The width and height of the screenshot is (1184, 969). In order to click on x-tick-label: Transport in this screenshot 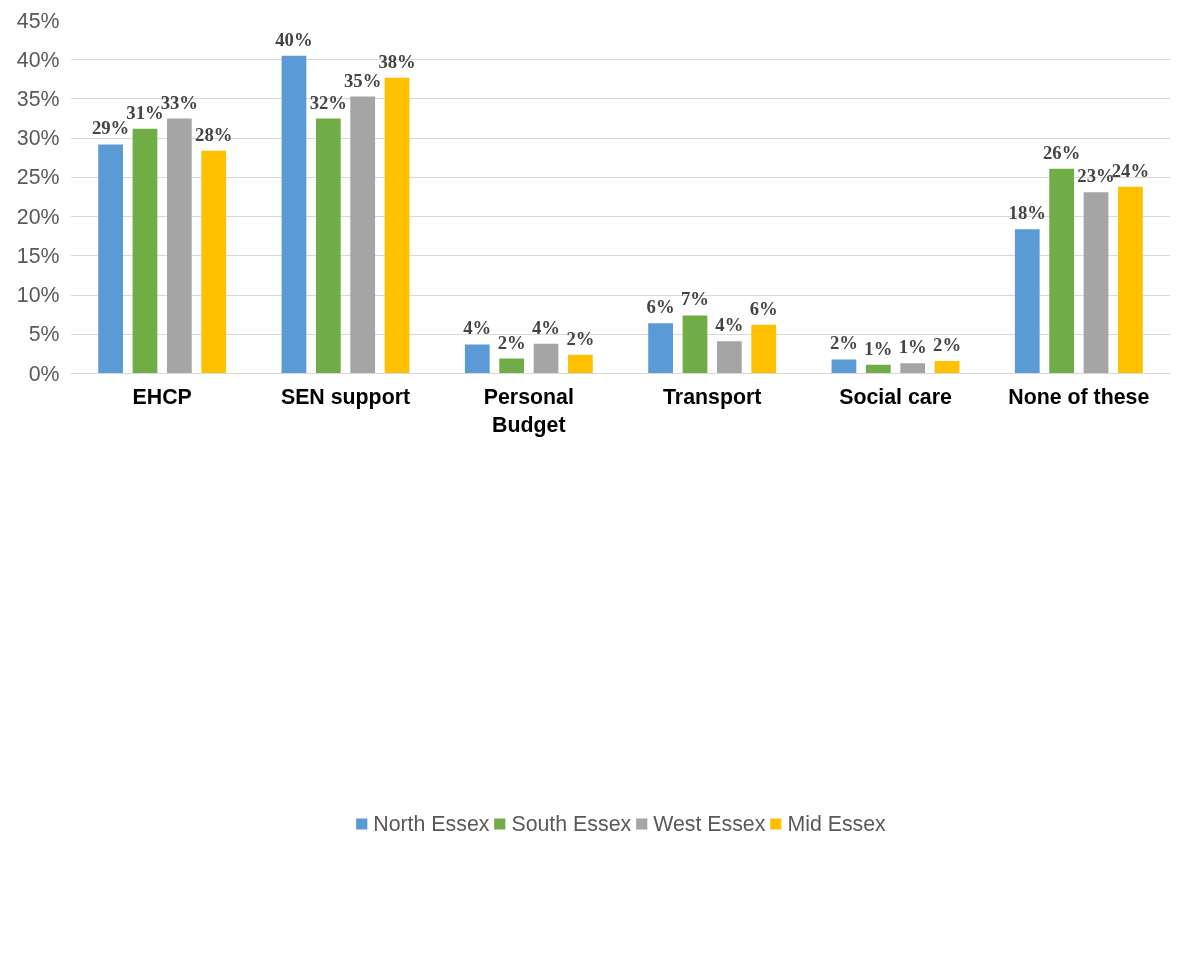, I will do `click(712, 396)`.